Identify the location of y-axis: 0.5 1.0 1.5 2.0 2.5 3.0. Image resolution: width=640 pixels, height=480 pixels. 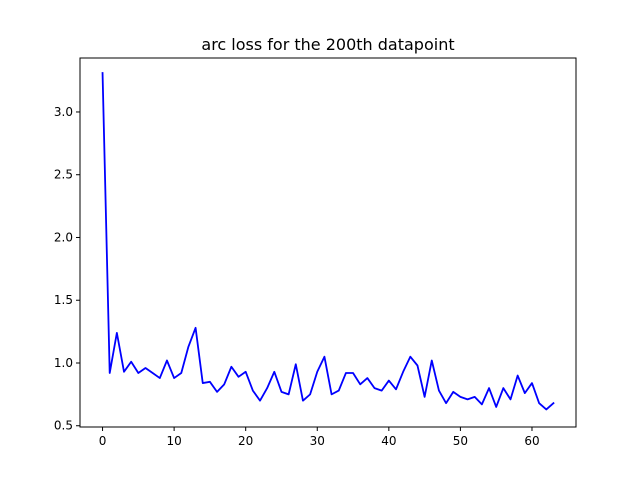
(67, 269).